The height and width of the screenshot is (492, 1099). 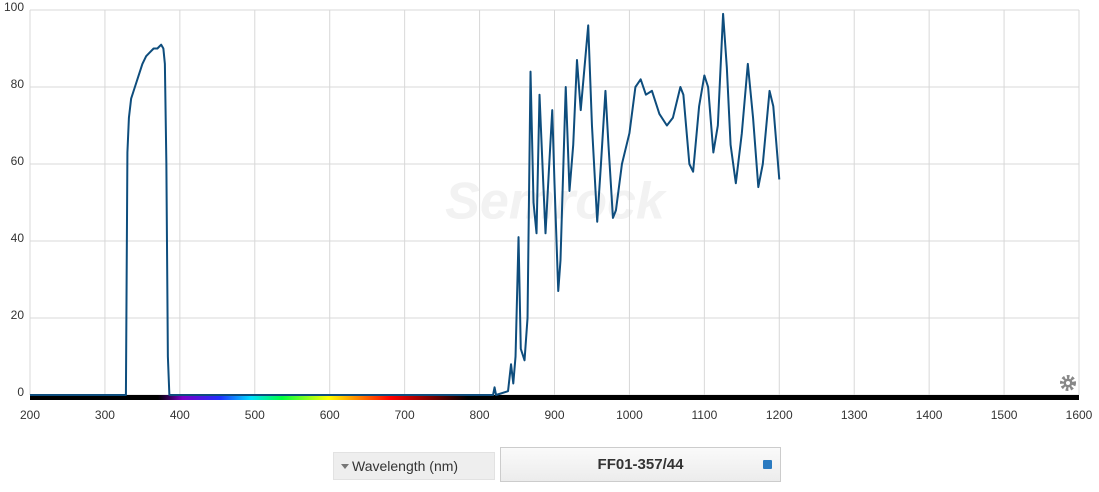 I want to click on settings-icon, so click(x=1068, y=383).